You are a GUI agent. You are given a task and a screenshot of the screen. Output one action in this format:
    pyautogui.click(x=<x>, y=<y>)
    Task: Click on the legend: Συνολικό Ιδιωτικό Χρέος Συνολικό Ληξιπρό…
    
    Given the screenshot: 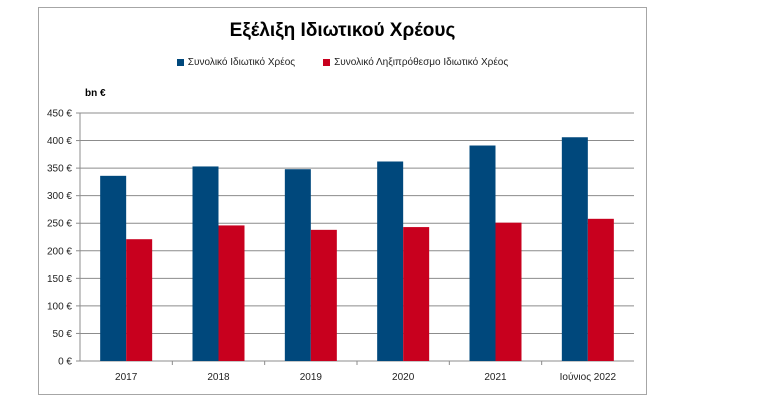 What is the action you would take?
    pyautogui.click(x=342, y=62)
    